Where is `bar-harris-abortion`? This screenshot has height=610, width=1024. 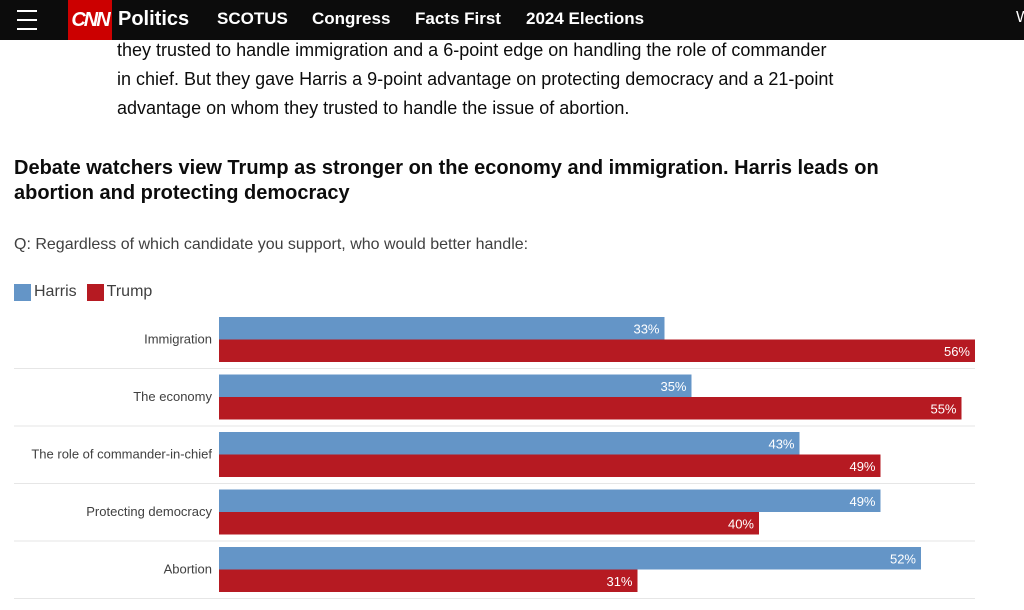 bar-harris-abortion is located at coordinates (570, 558).